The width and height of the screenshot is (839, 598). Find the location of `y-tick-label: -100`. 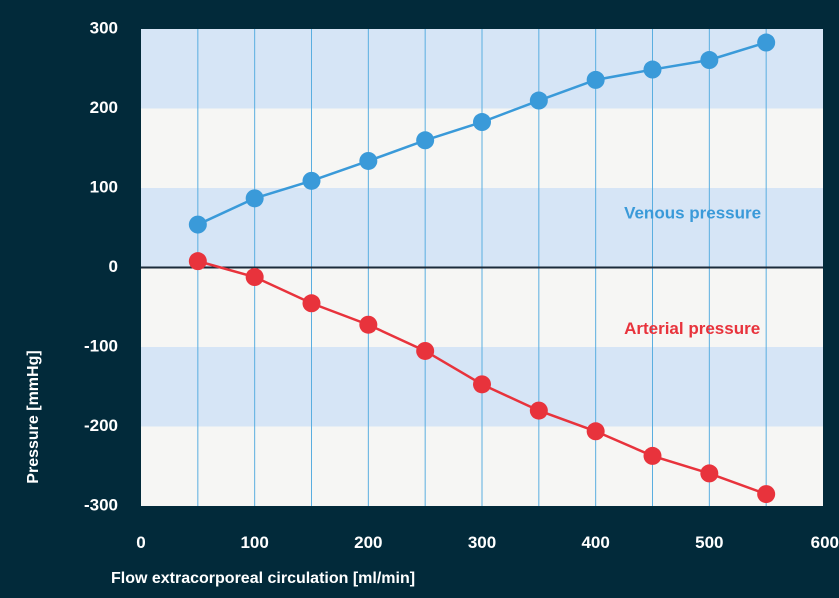

y-tick-label: -100 is located at coordinates (101, 345).